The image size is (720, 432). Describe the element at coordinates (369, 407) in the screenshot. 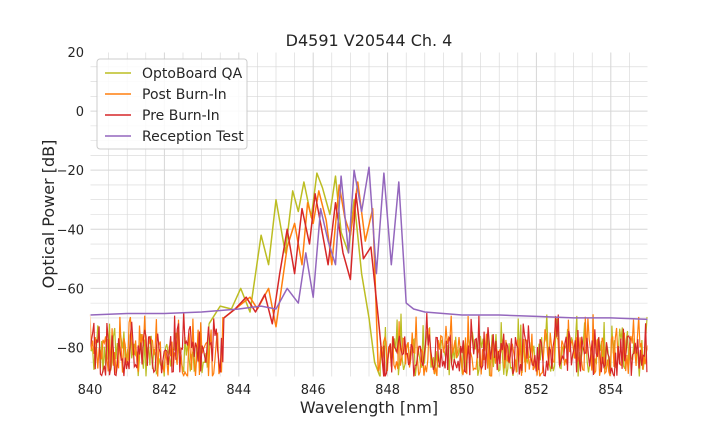

I see `x-axis-label: Wavelength [nm]` at that location.